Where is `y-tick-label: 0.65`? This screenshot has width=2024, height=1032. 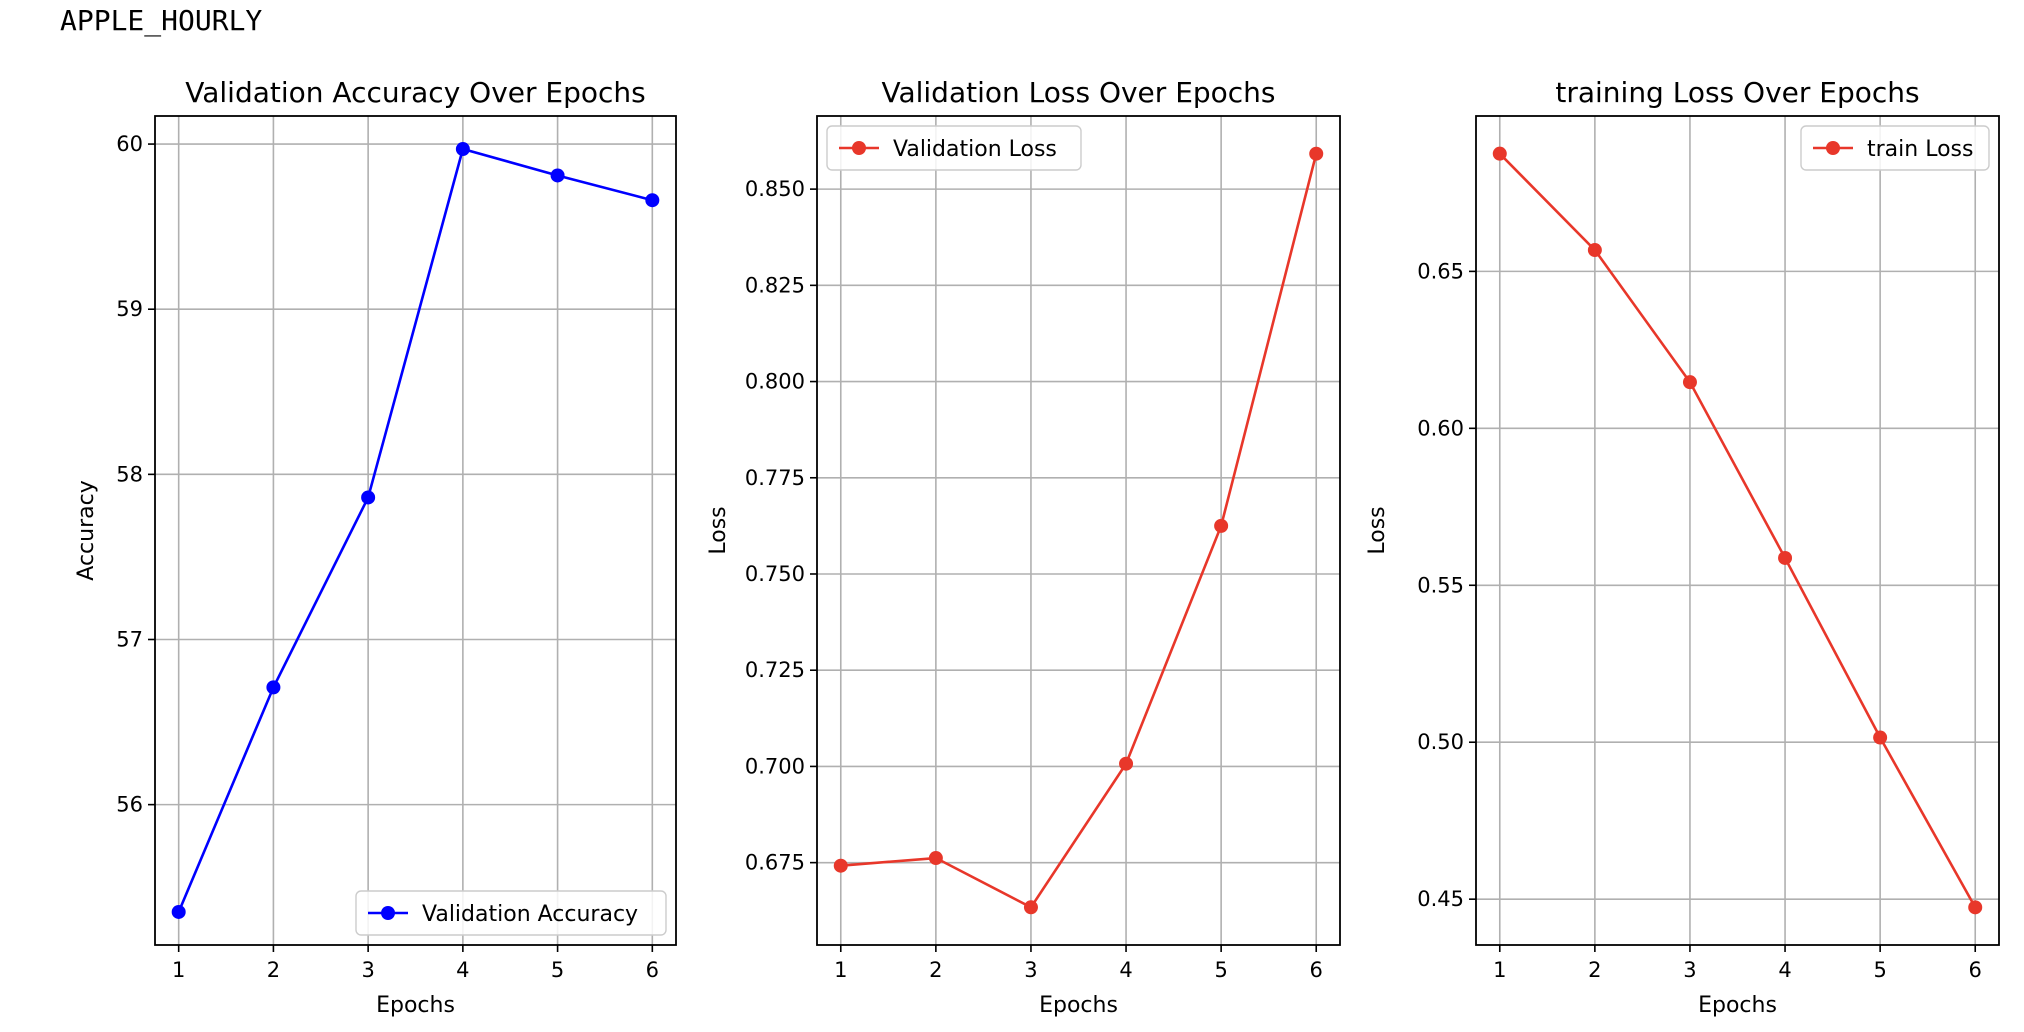
y-tick-label: 0.65 is located at coordinates (1440, 271).